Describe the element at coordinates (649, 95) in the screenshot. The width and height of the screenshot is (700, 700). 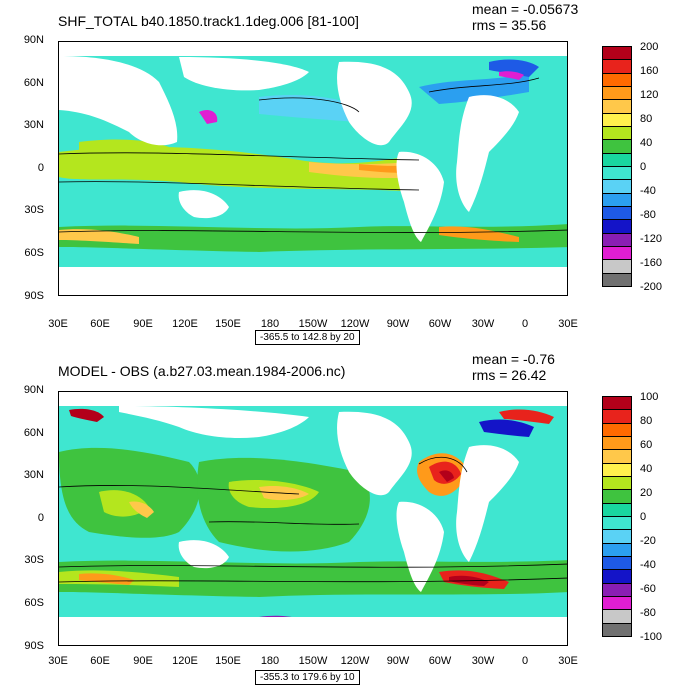
I see `legend-label: 120` at that location.